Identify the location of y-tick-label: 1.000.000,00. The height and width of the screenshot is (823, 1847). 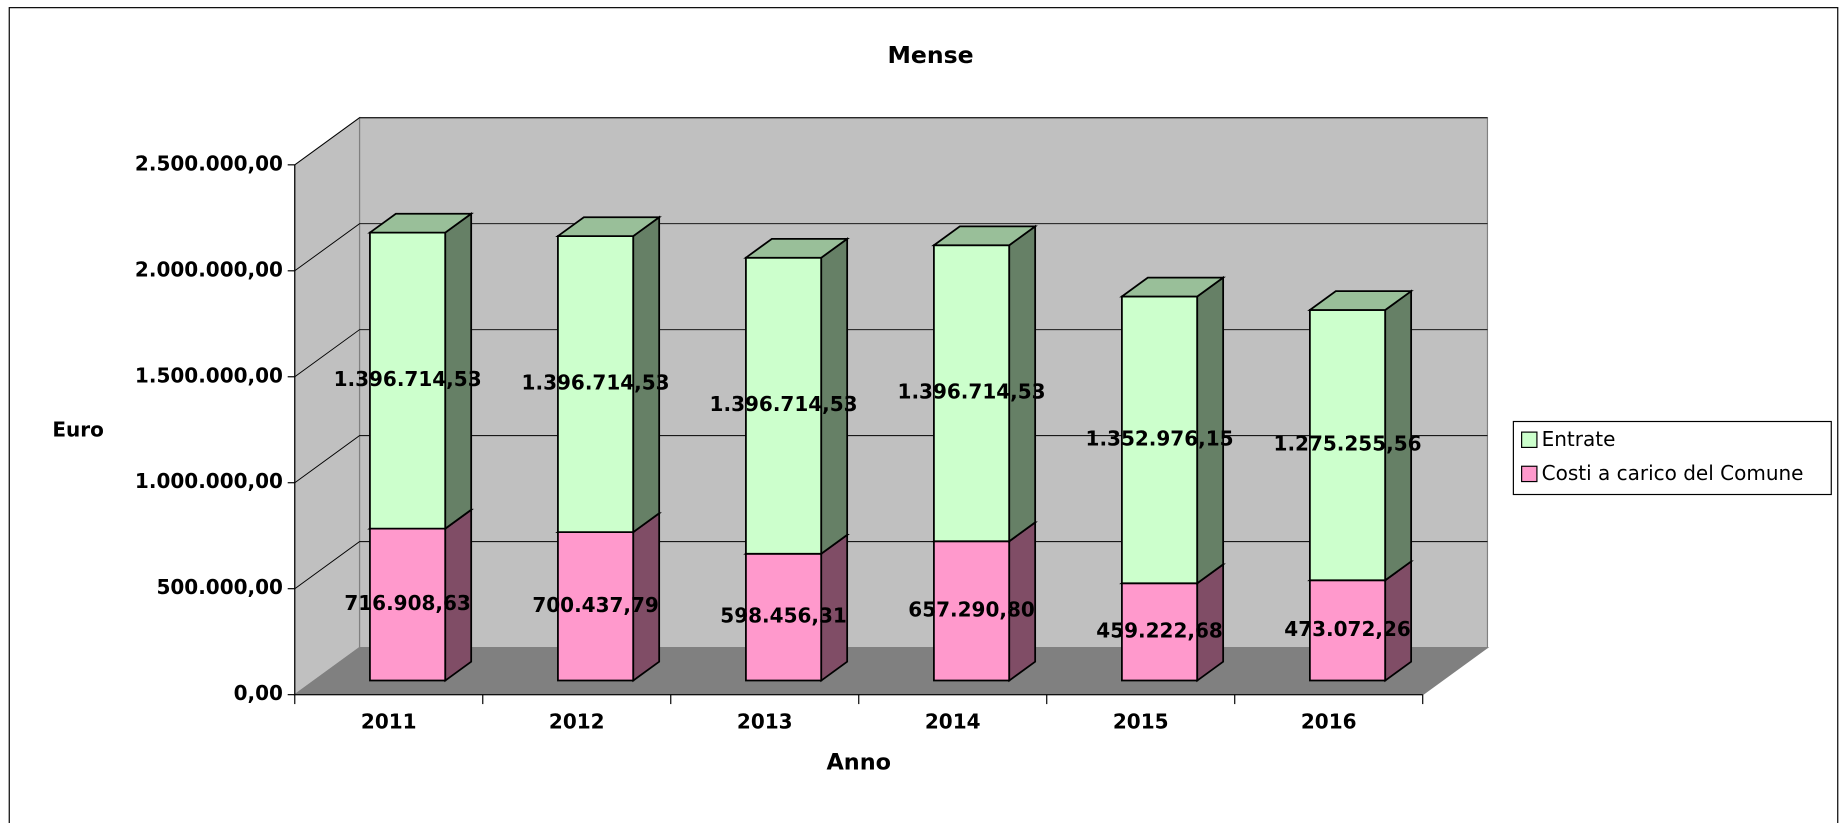
(209, 481).